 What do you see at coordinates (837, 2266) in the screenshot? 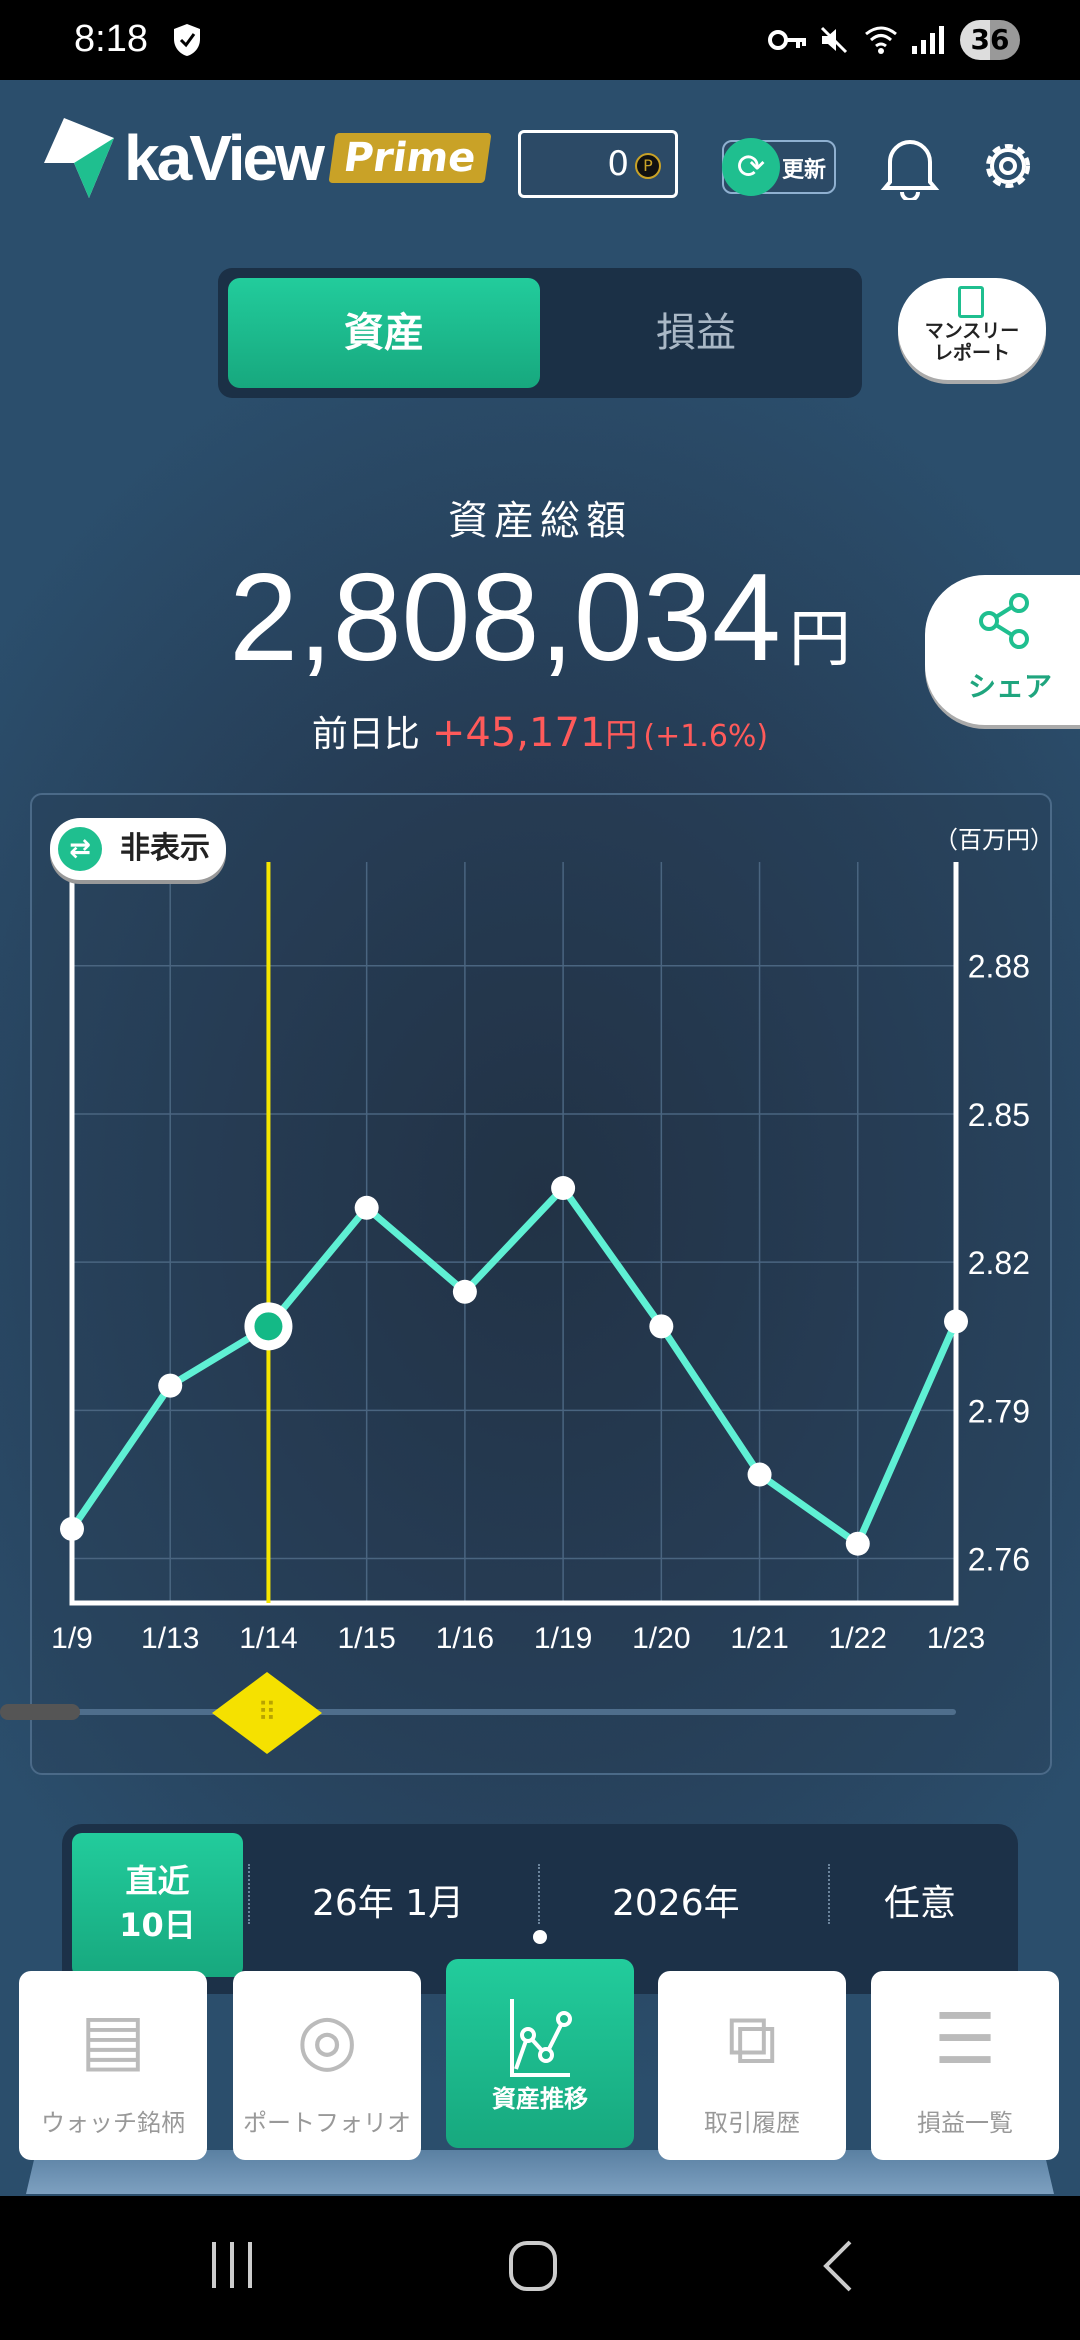
I see `back-icon` at bounding box center [837, 2266].